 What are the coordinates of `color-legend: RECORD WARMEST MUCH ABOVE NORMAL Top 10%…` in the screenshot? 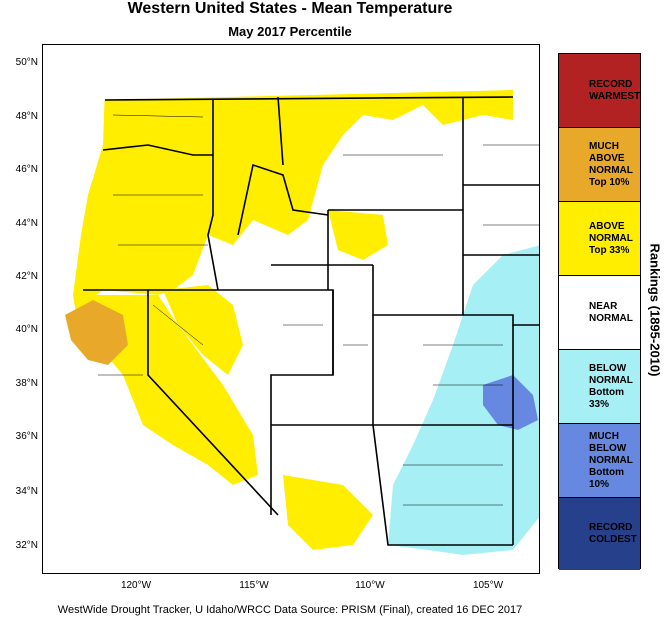 It's located at (599, 311).